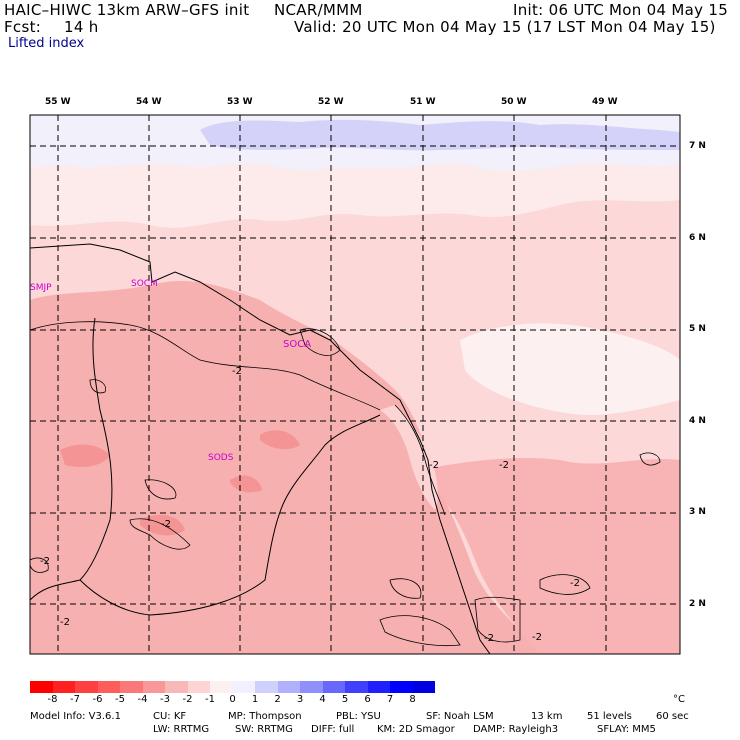 The image size is (740, 740). What do you see at coordinates (187, 699) in the screenshot?
I see `colorbar-tick-label: -2` at bounding box center [187, 699].